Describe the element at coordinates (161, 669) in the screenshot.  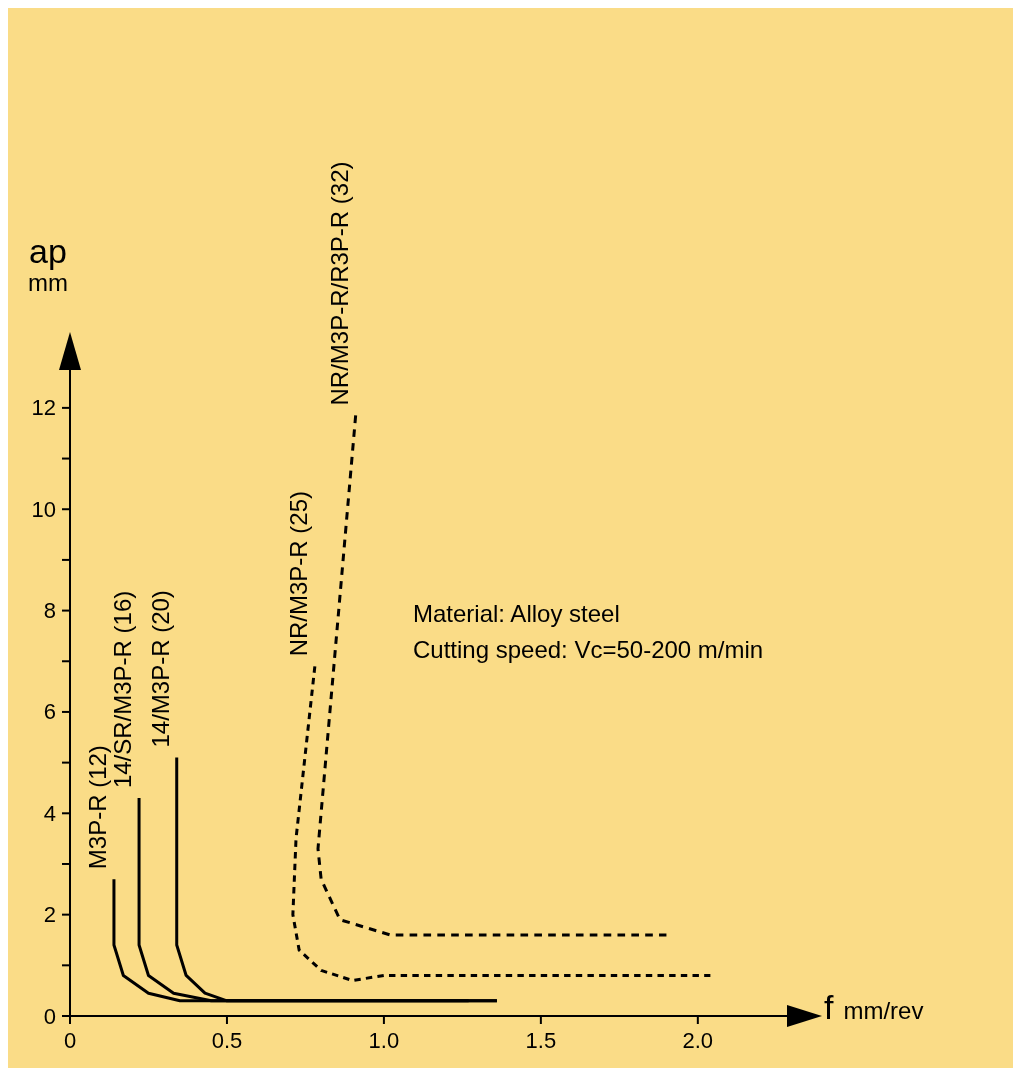
I see `text: 14/M3P-R (20)` at that location.